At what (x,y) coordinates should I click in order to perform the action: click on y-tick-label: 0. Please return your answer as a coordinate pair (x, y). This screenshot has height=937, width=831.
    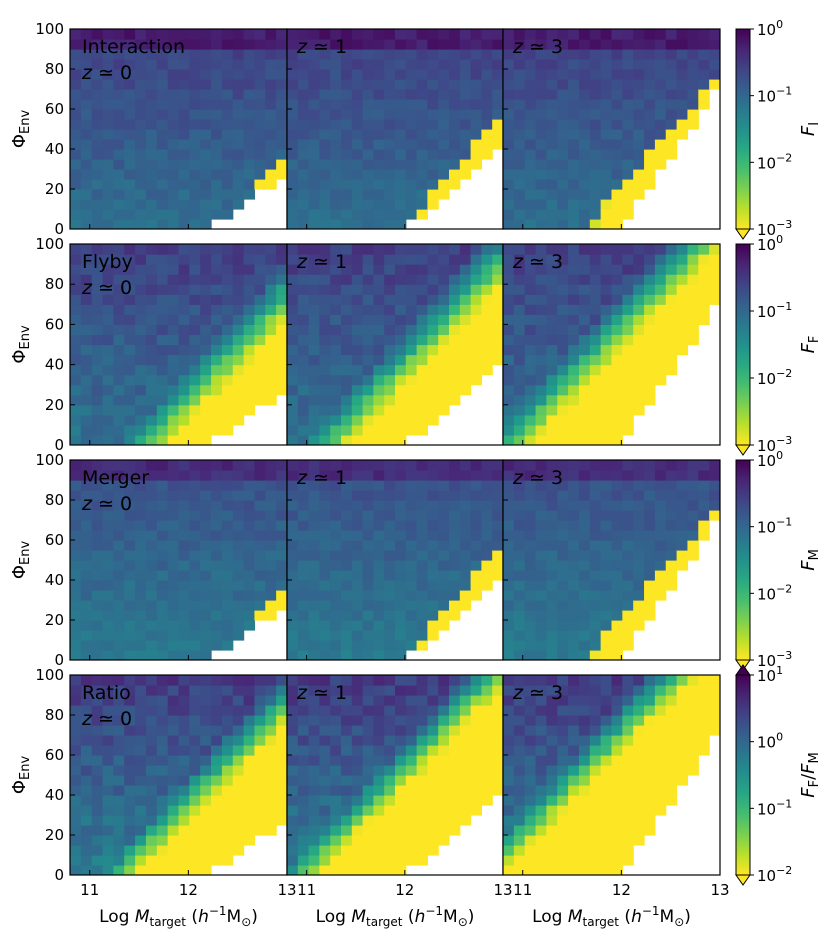
    Looking at the image, I should click on (59, 229).